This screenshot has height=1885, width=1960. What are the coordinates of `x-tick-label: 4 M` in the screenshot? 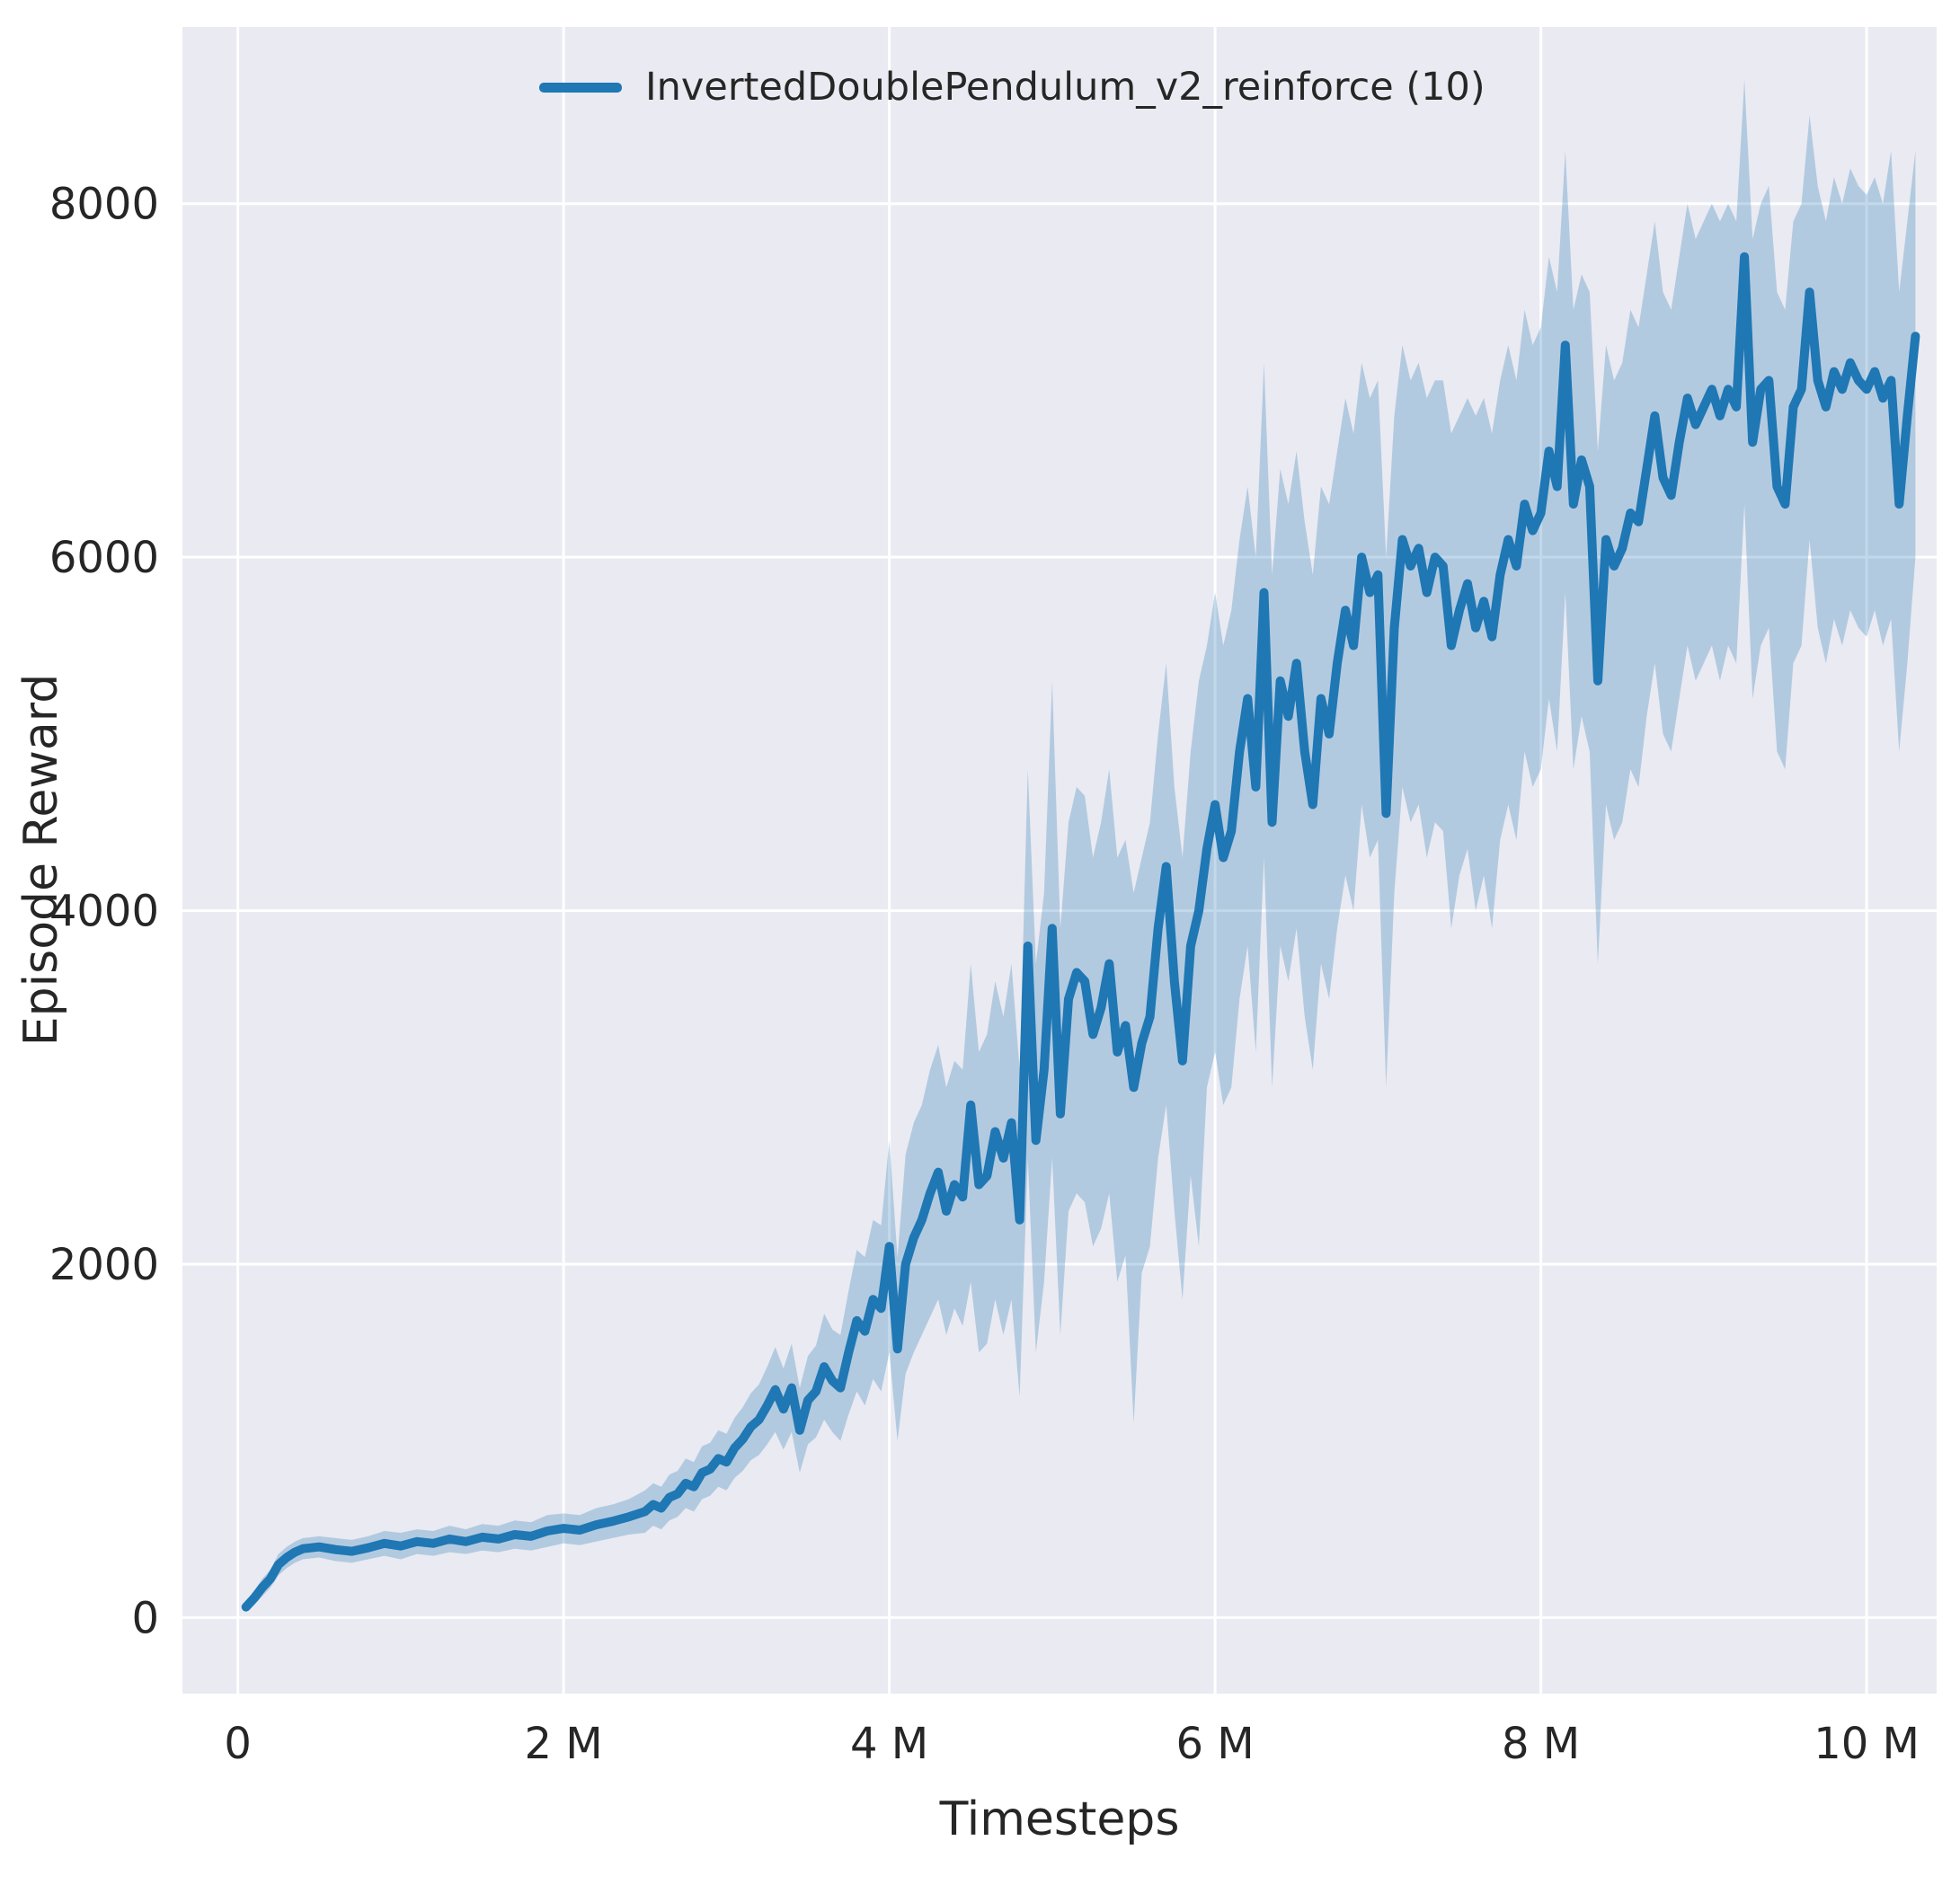 It's located at (889, 1744).